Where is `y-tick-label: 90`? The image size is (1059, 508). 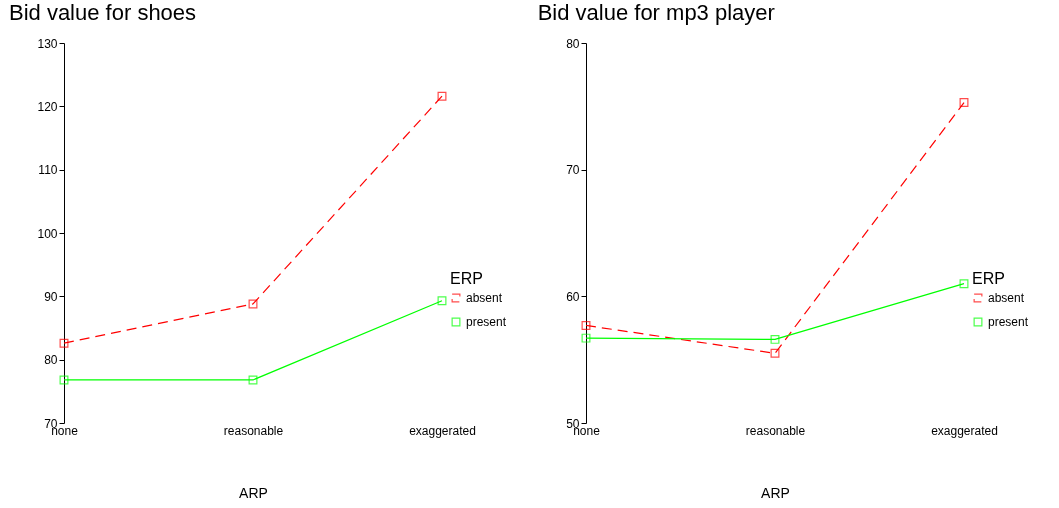
y-tick-label: 90 is located at coordinates (51, 296).